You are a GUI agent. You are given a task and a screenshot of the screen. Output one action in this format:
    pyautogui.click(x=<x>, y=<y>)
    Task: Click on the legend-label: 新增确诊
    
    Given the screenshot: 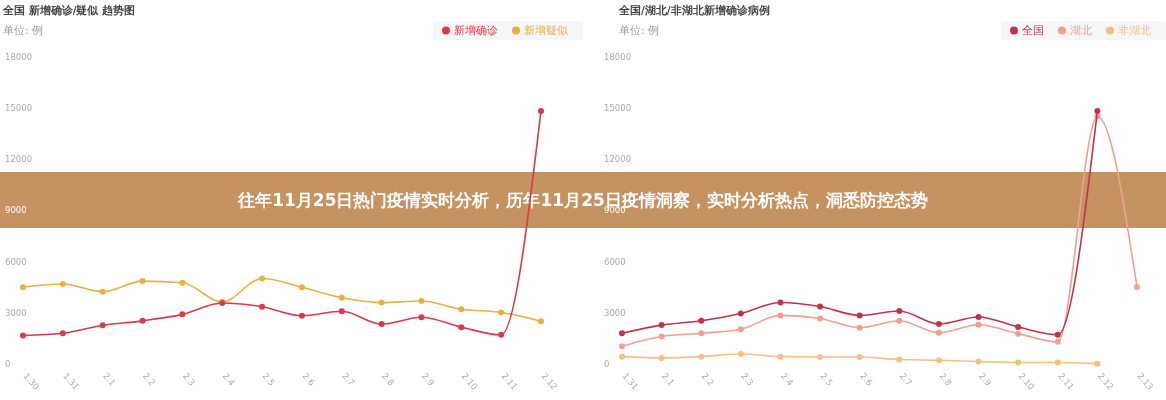 What is the action you would take?
    pyautogui.click(x=476, y=30)
    